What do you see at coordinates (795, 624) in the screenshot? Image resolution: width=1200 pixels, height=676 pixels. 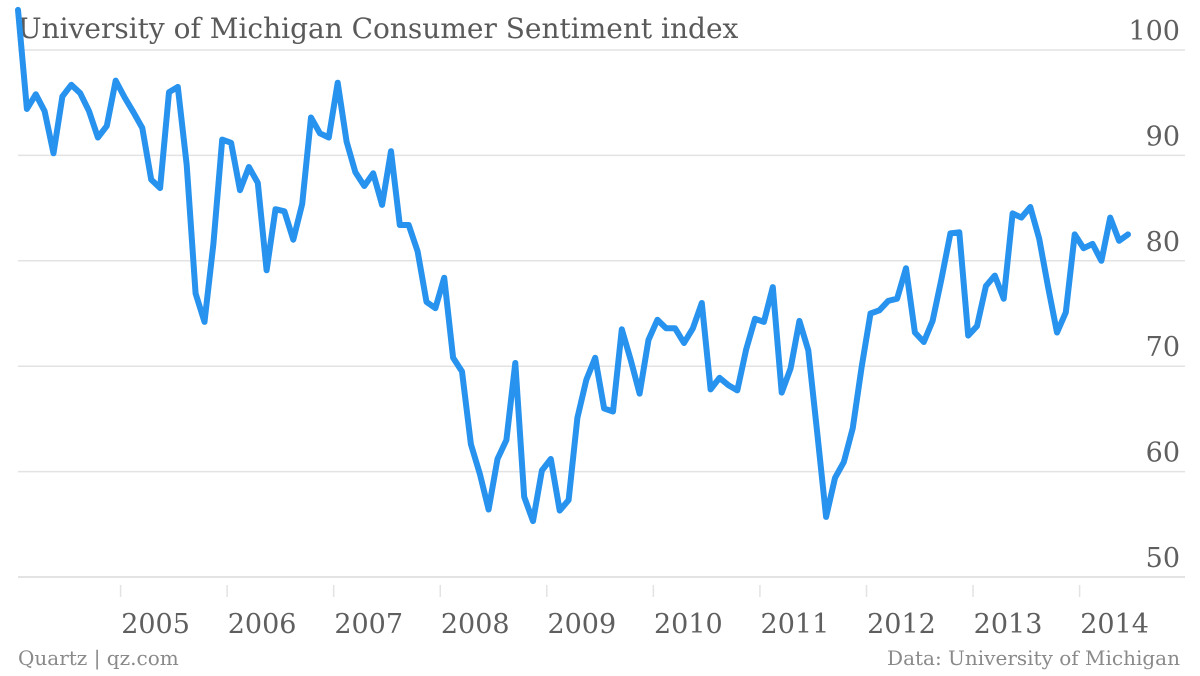 I see `x-tick-label: 2011` at bounding box center [795, 624].